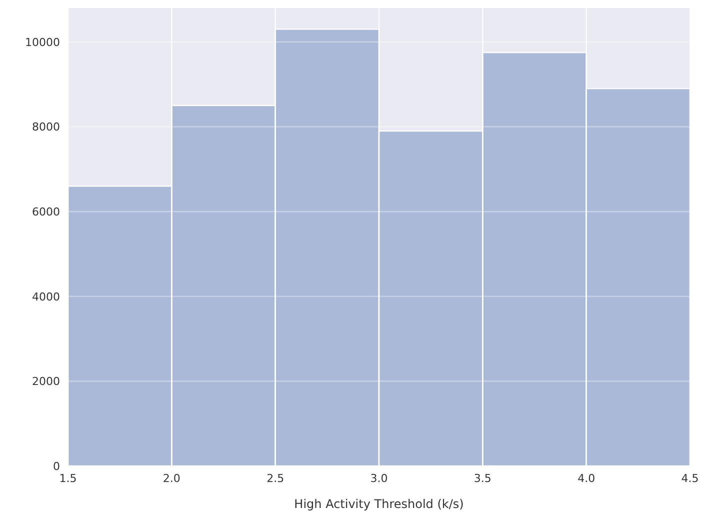  I want to click on y-tick-label: 4000, so click(46, 297).